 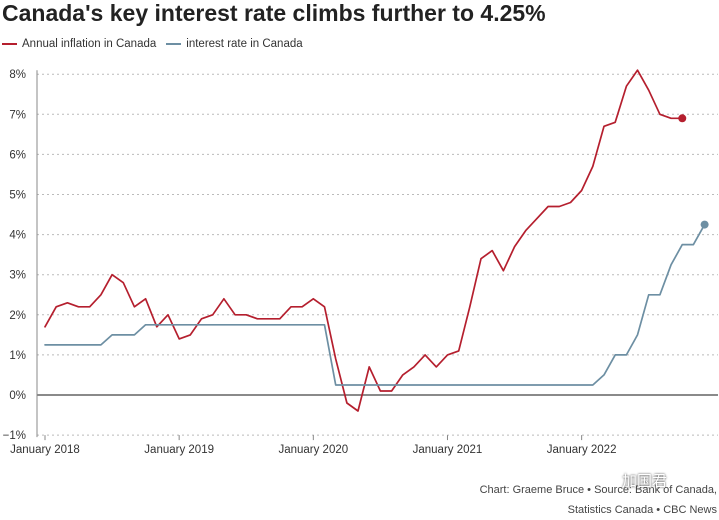 I want to click on inflation-end-marker, so click(x=682, y=118).